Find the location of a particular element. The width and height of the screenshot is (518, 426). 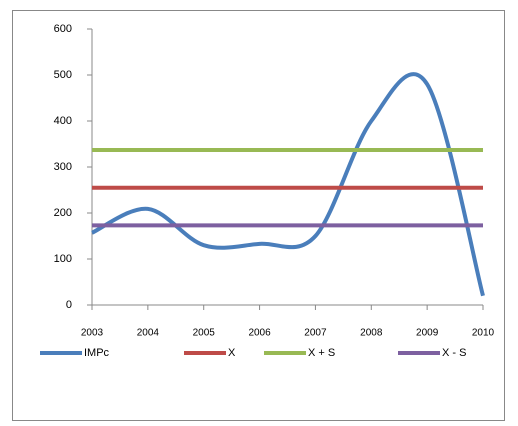

legend-label: X + S is located at coordinates (321, 353).